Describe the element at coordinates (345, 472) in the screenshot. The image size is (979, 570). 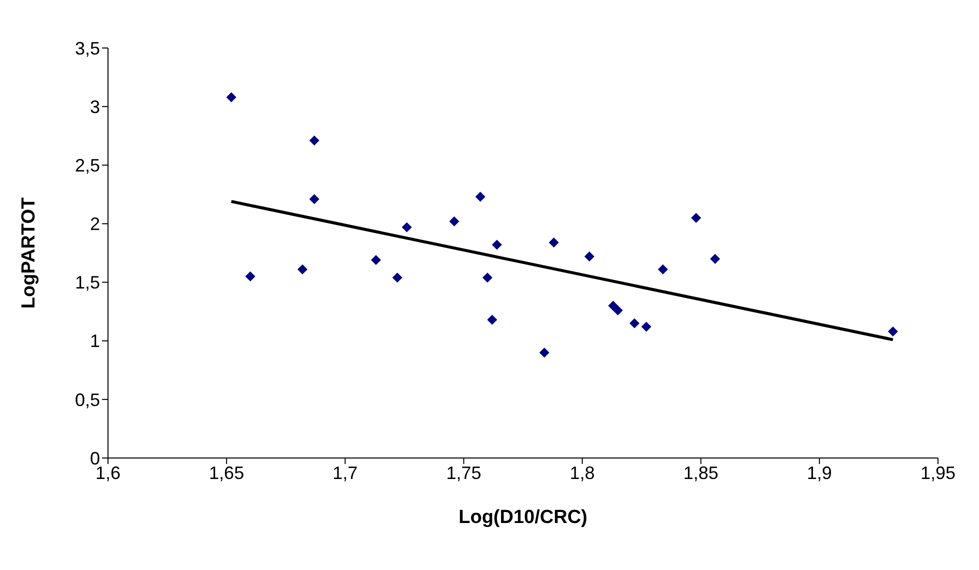
I see `x-tick-label: 1,7` at that location.